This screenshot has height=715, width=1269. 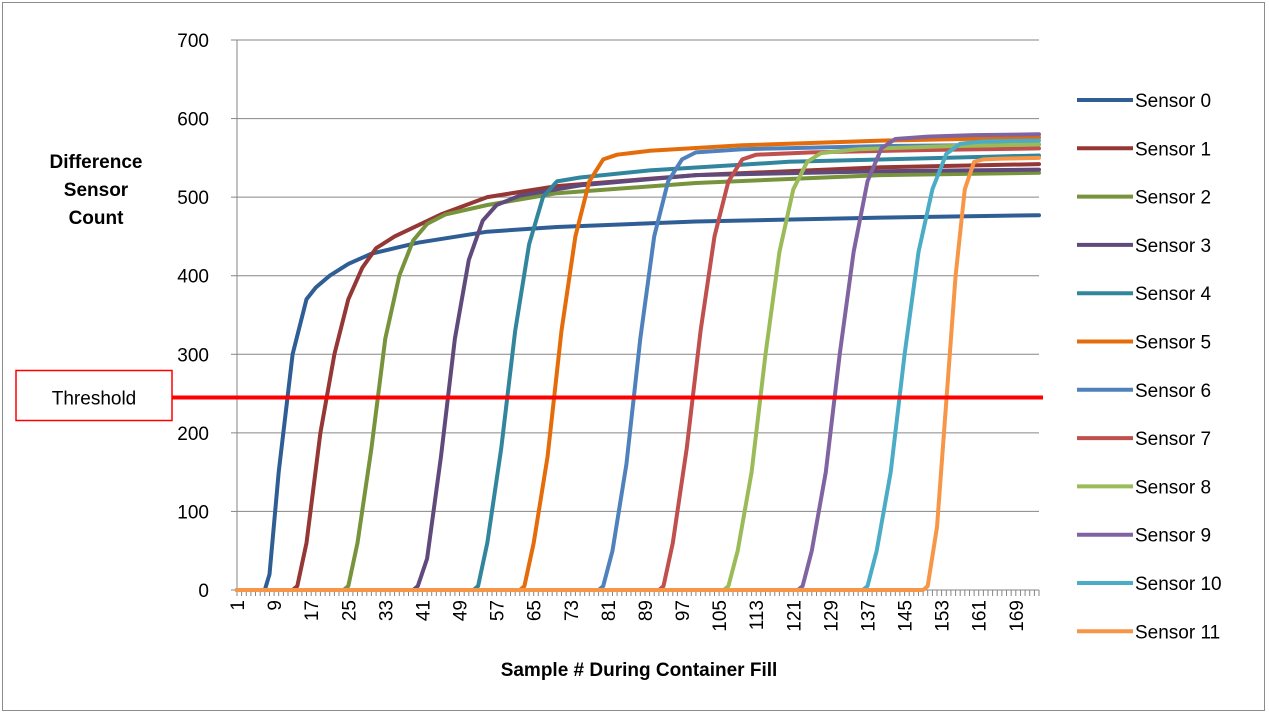 What do you see at coordinates (97, 218) in the screenshot?
I see `y-axis-title-line: Count` at bounding box center [97, 218].